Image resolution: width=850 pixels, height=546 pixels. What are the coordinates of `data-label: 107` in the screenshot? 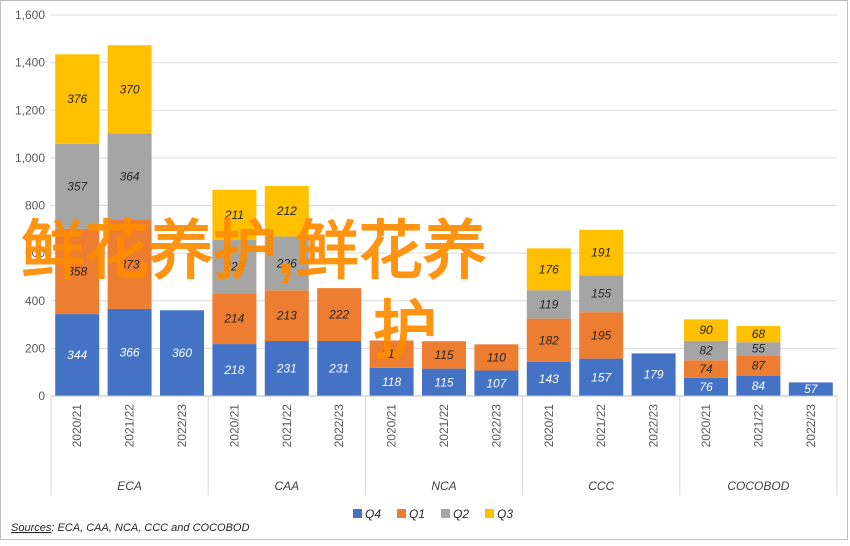 It's located at (496, 383).